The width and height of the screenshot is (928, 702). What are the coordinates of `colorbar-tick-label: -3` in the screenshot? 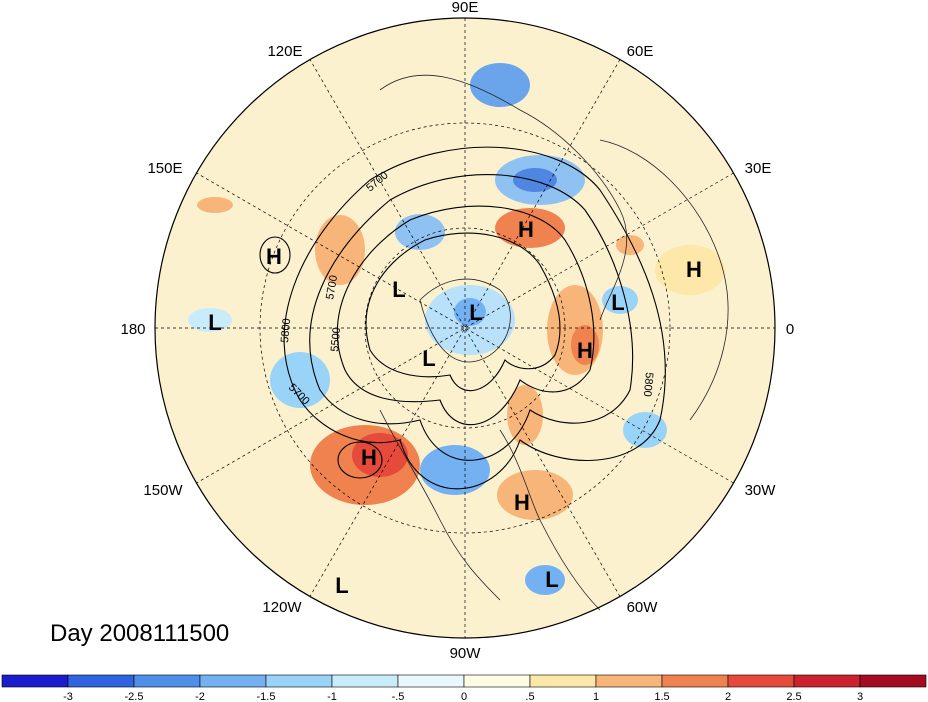 It's located at (68, 696).